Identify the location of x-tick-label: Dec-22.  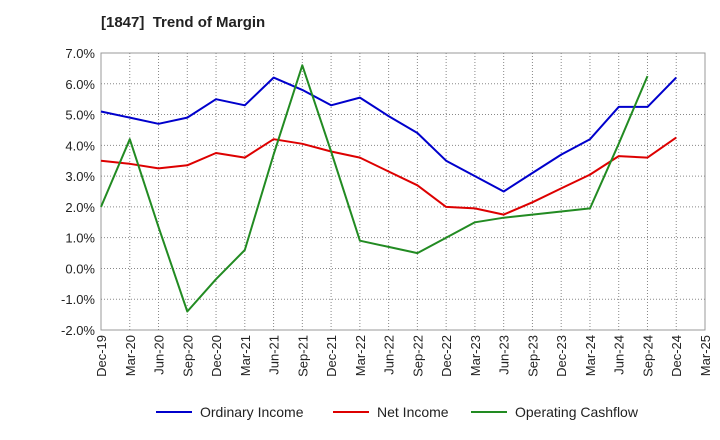
(446, 356).